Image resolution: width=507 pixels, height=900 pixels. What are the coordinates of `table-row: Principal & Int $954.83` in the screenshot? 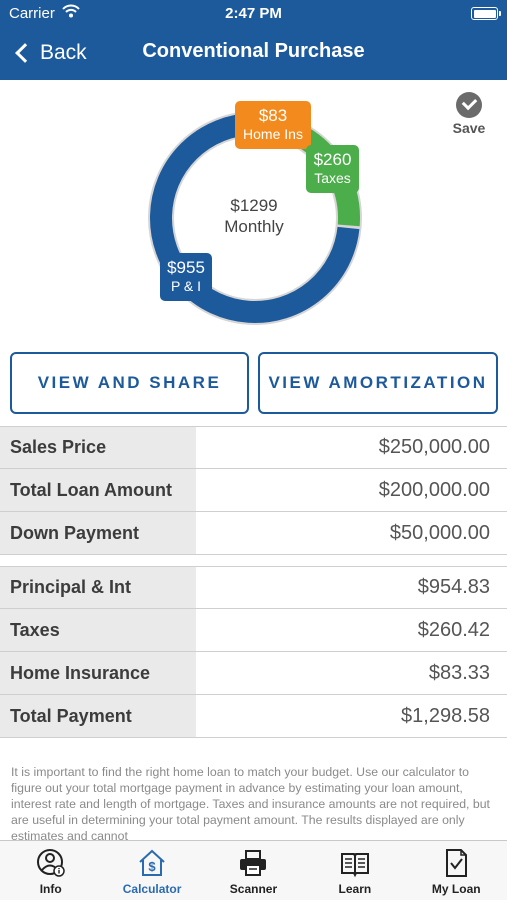 It's located at (253, 587).